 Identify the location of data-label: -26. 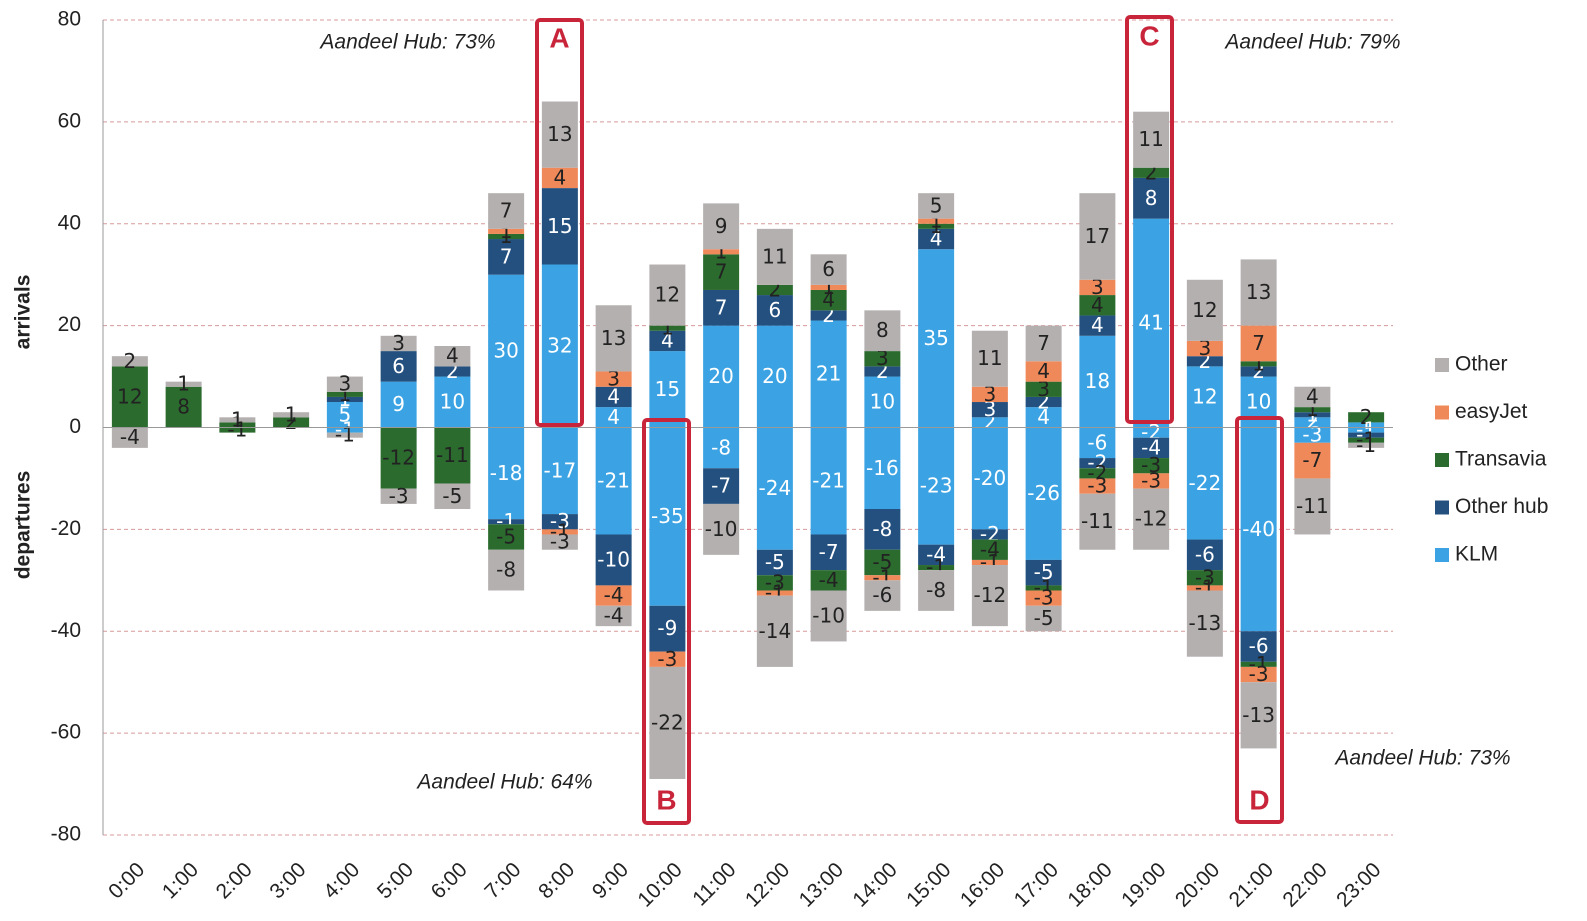
(1043, 493).